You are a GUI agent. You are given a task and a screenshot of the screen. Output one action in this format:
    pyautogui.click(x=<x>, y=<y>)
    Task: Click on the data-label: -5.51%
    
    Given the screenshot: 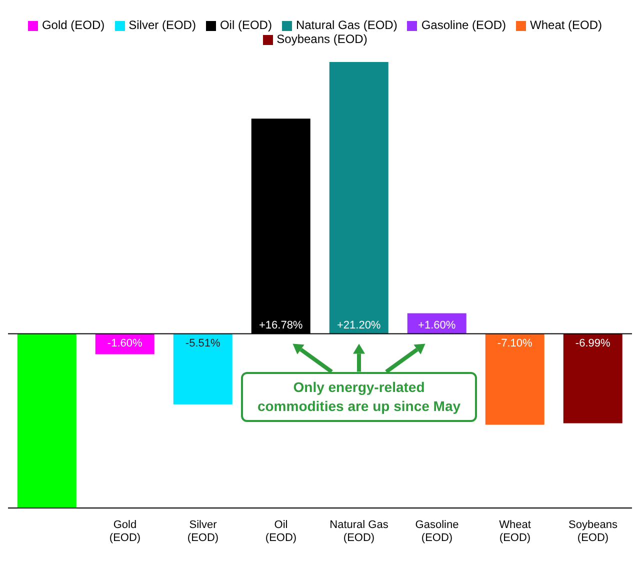 What is the action you would take?
    pyautogui.click(x=203, y=344)
    